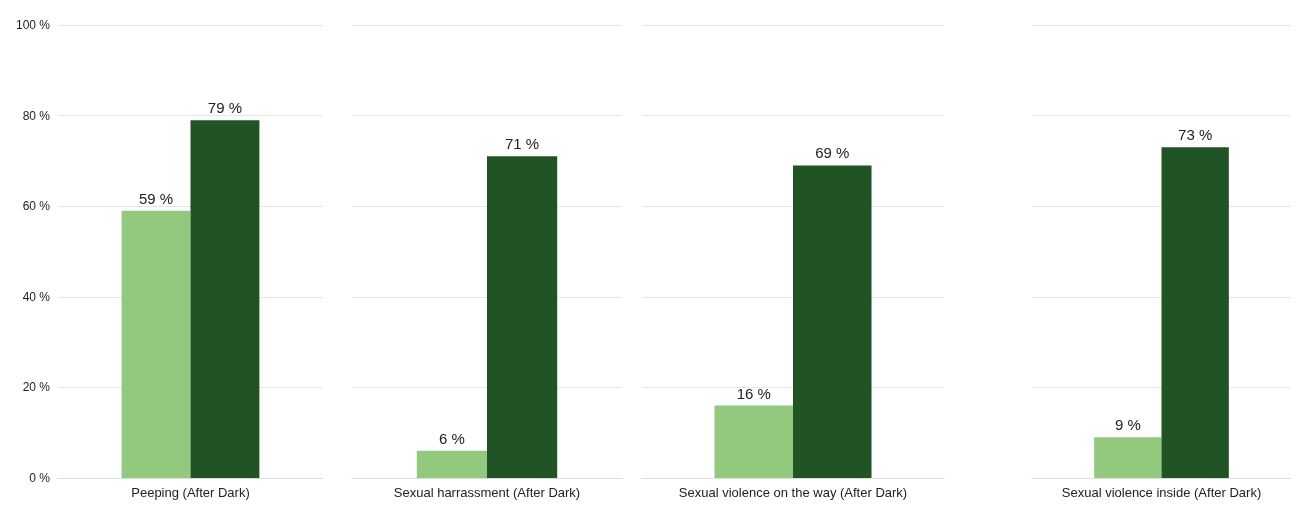 The image size is (1301, 509). I want to click on x-tick-label: Sexual violence on the way (After Dark), so click(793, 492).